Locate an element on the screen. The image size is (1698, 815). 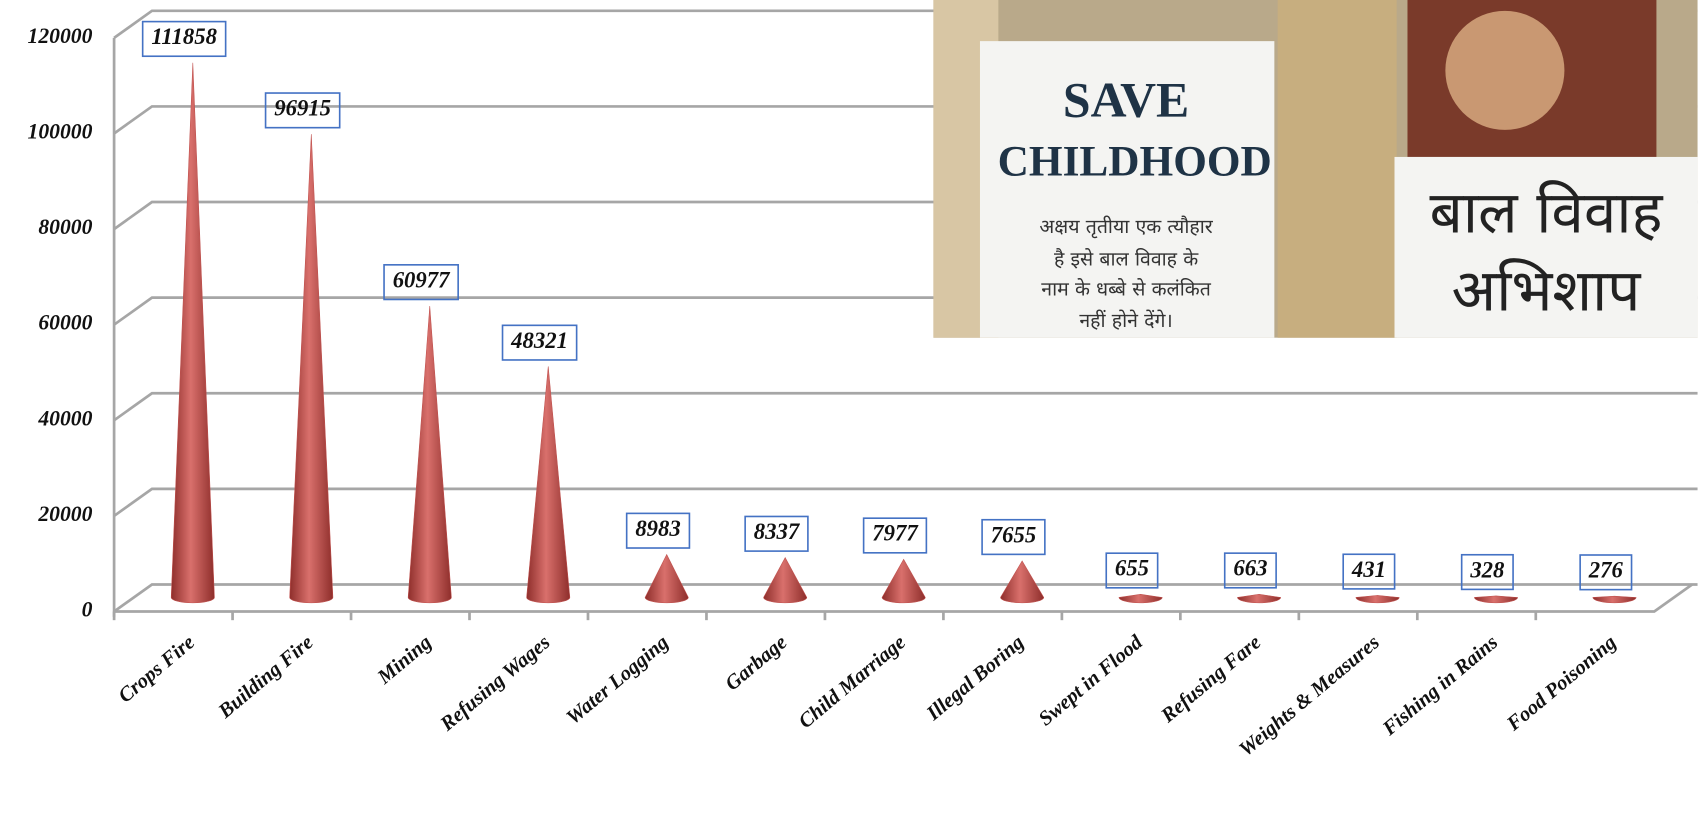
value-label: 111858 is located at coordinates (184, 36).